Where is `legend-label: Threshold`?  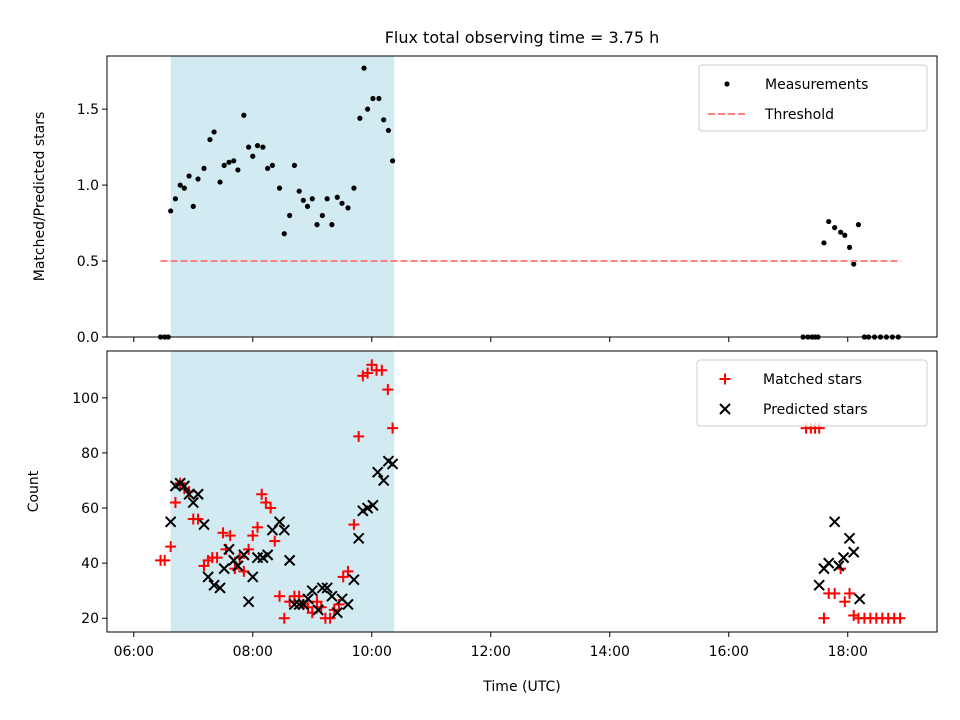
legend-label: Threshold is located at coordinates (799, 115).